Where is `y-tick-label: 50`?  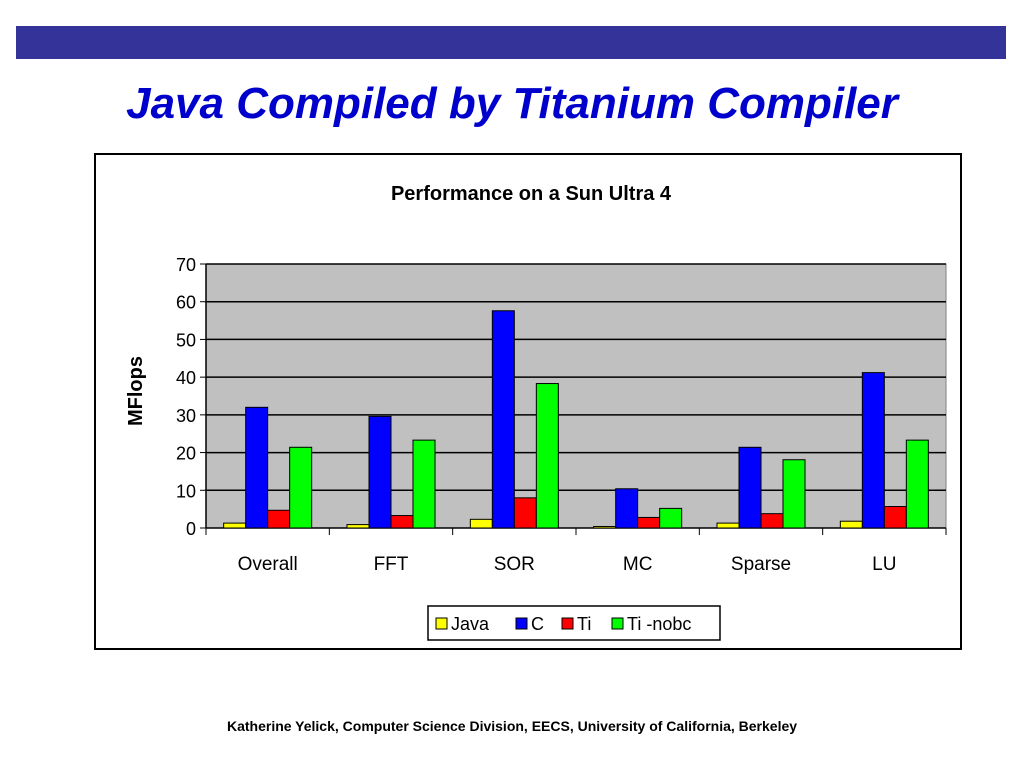 y-tick-label: 50 is located at coordinates (186, 340).